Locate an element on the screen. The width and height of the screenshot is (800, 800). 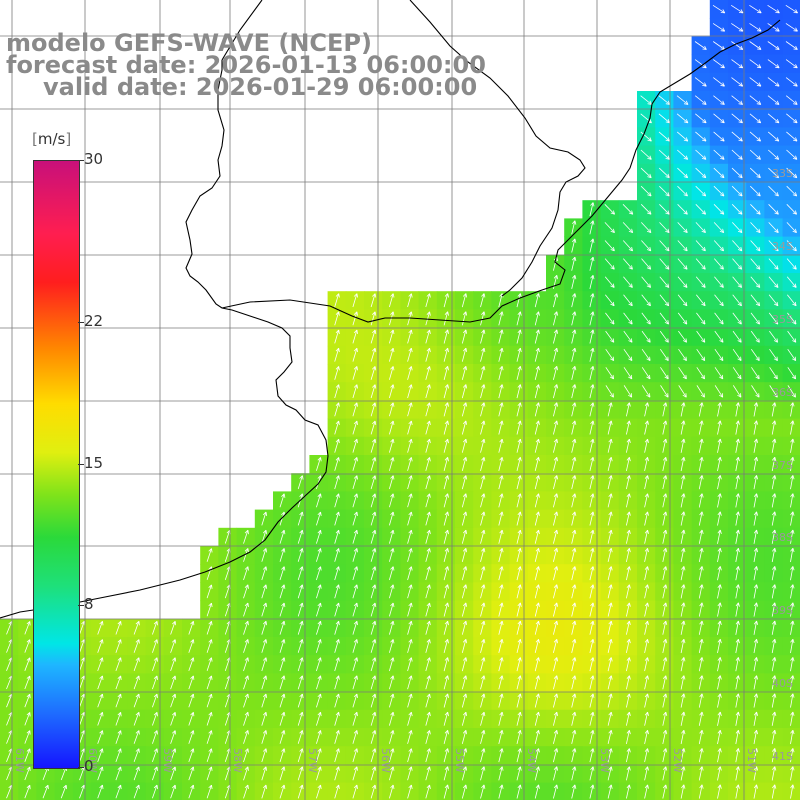
latitude-label: 33S is located at coordinates (782, 173).